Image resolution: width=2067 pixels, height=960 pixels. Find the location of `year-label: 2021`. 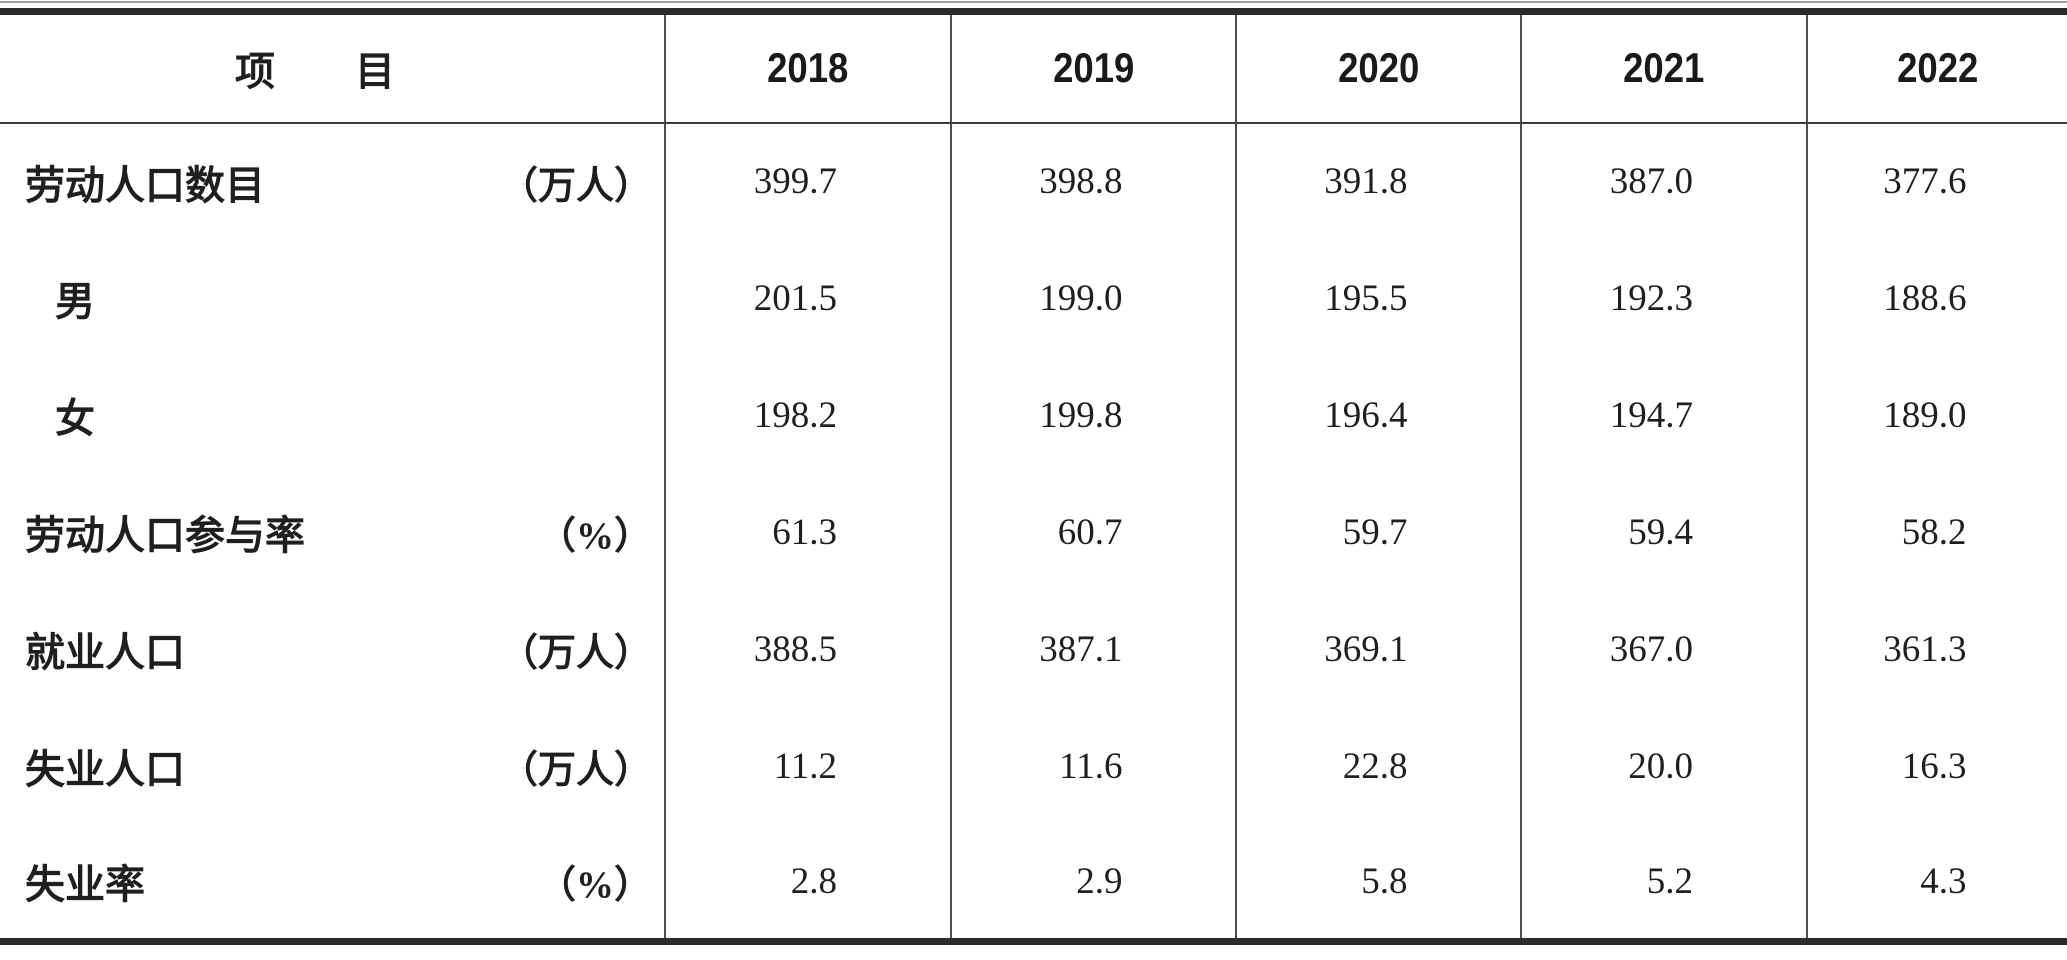

year-label: 2021 is located at coordinates (1664, 68).